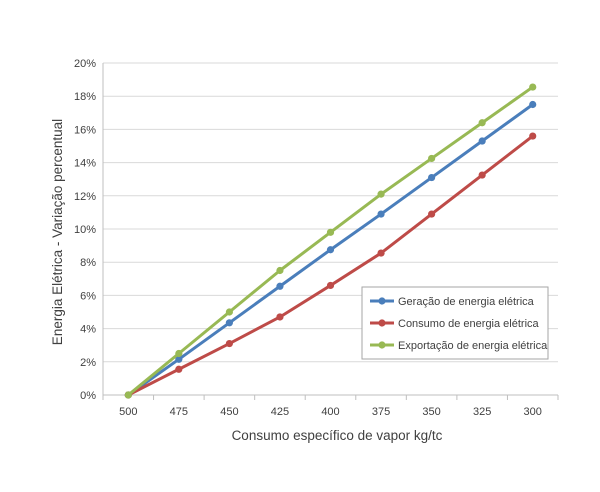 The width and height of the screenshot is (600, 492). I want to click on y-tick-label: 8%, so click(88, 263).